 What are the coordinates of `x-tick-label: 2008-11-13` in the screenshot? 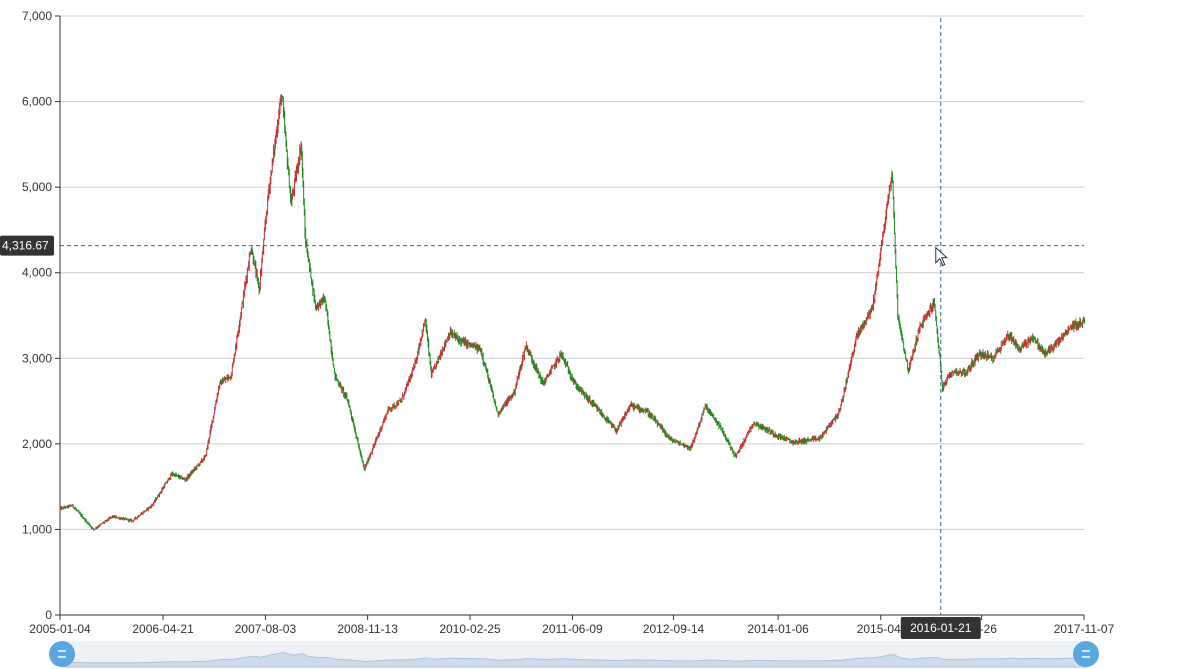 It's located at (367, 629).